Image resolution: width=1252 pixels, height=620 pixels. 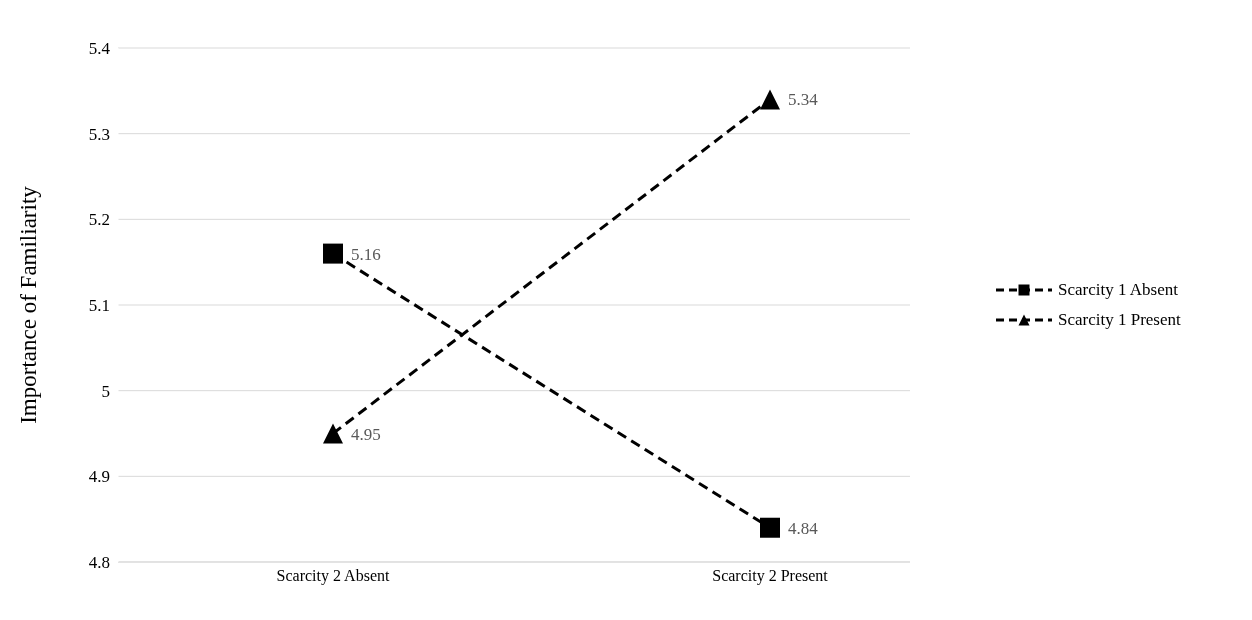 What do you see at coordinates (99, 563) in the screenshot?
I see `y-tick-label: 4.8` at bounding box center [99, 563].